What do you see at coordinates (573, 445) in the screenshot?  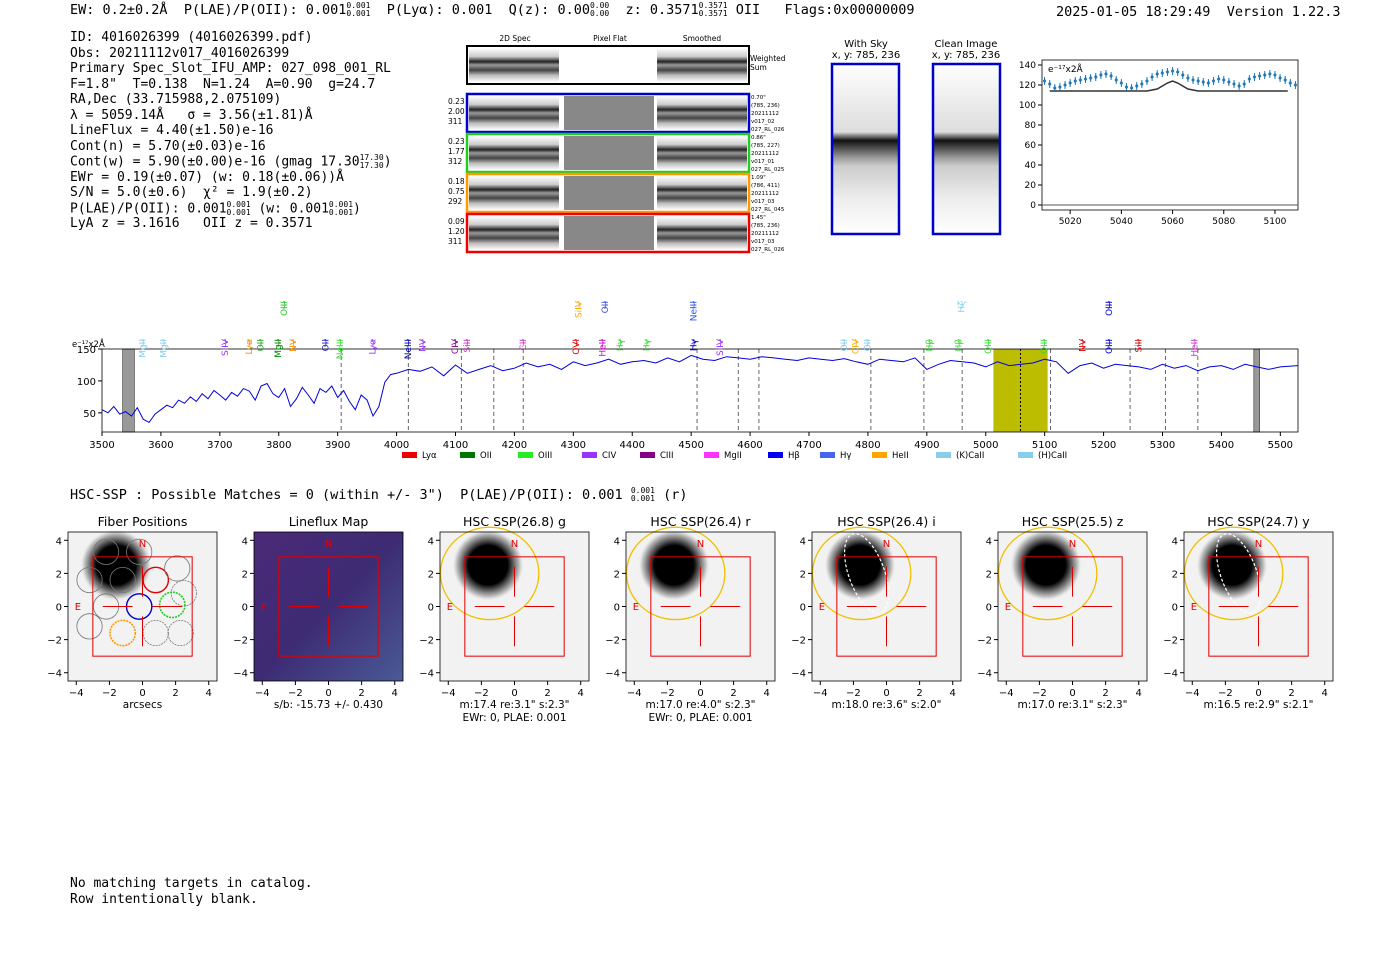 I see `spec-xtick-label: 4300` at bounding box center [573, 445].